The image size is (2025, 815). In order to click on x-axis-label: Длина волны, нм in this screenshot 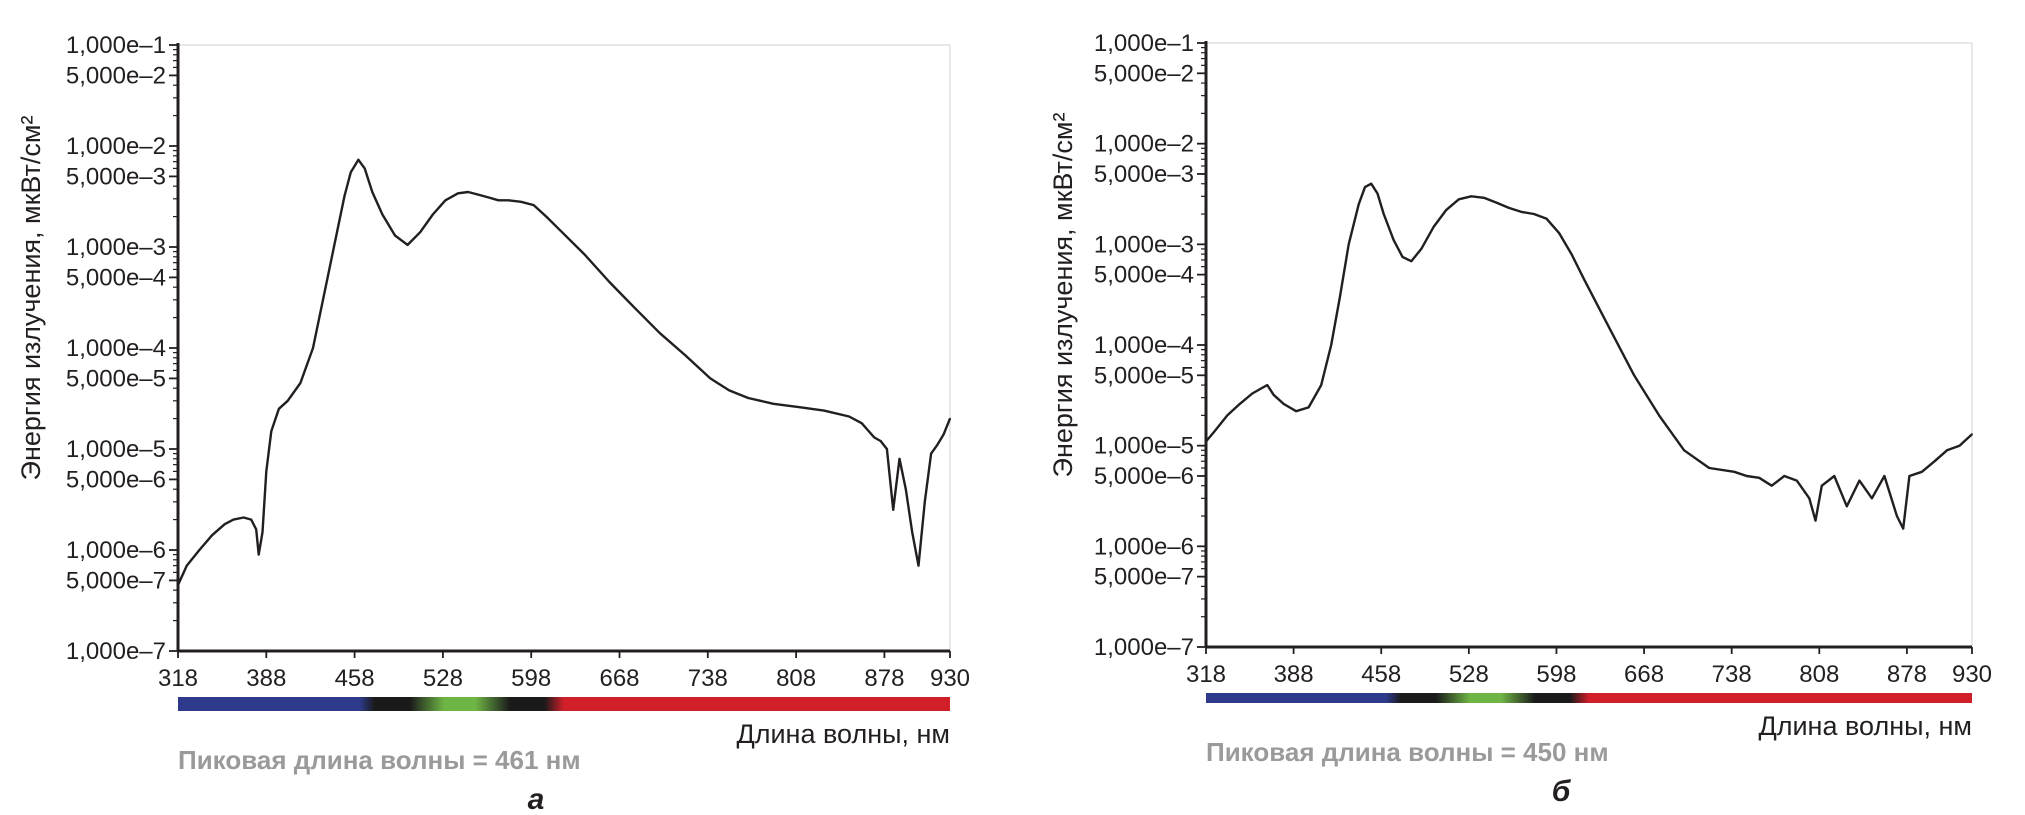, I will do `click(843, 734)`.